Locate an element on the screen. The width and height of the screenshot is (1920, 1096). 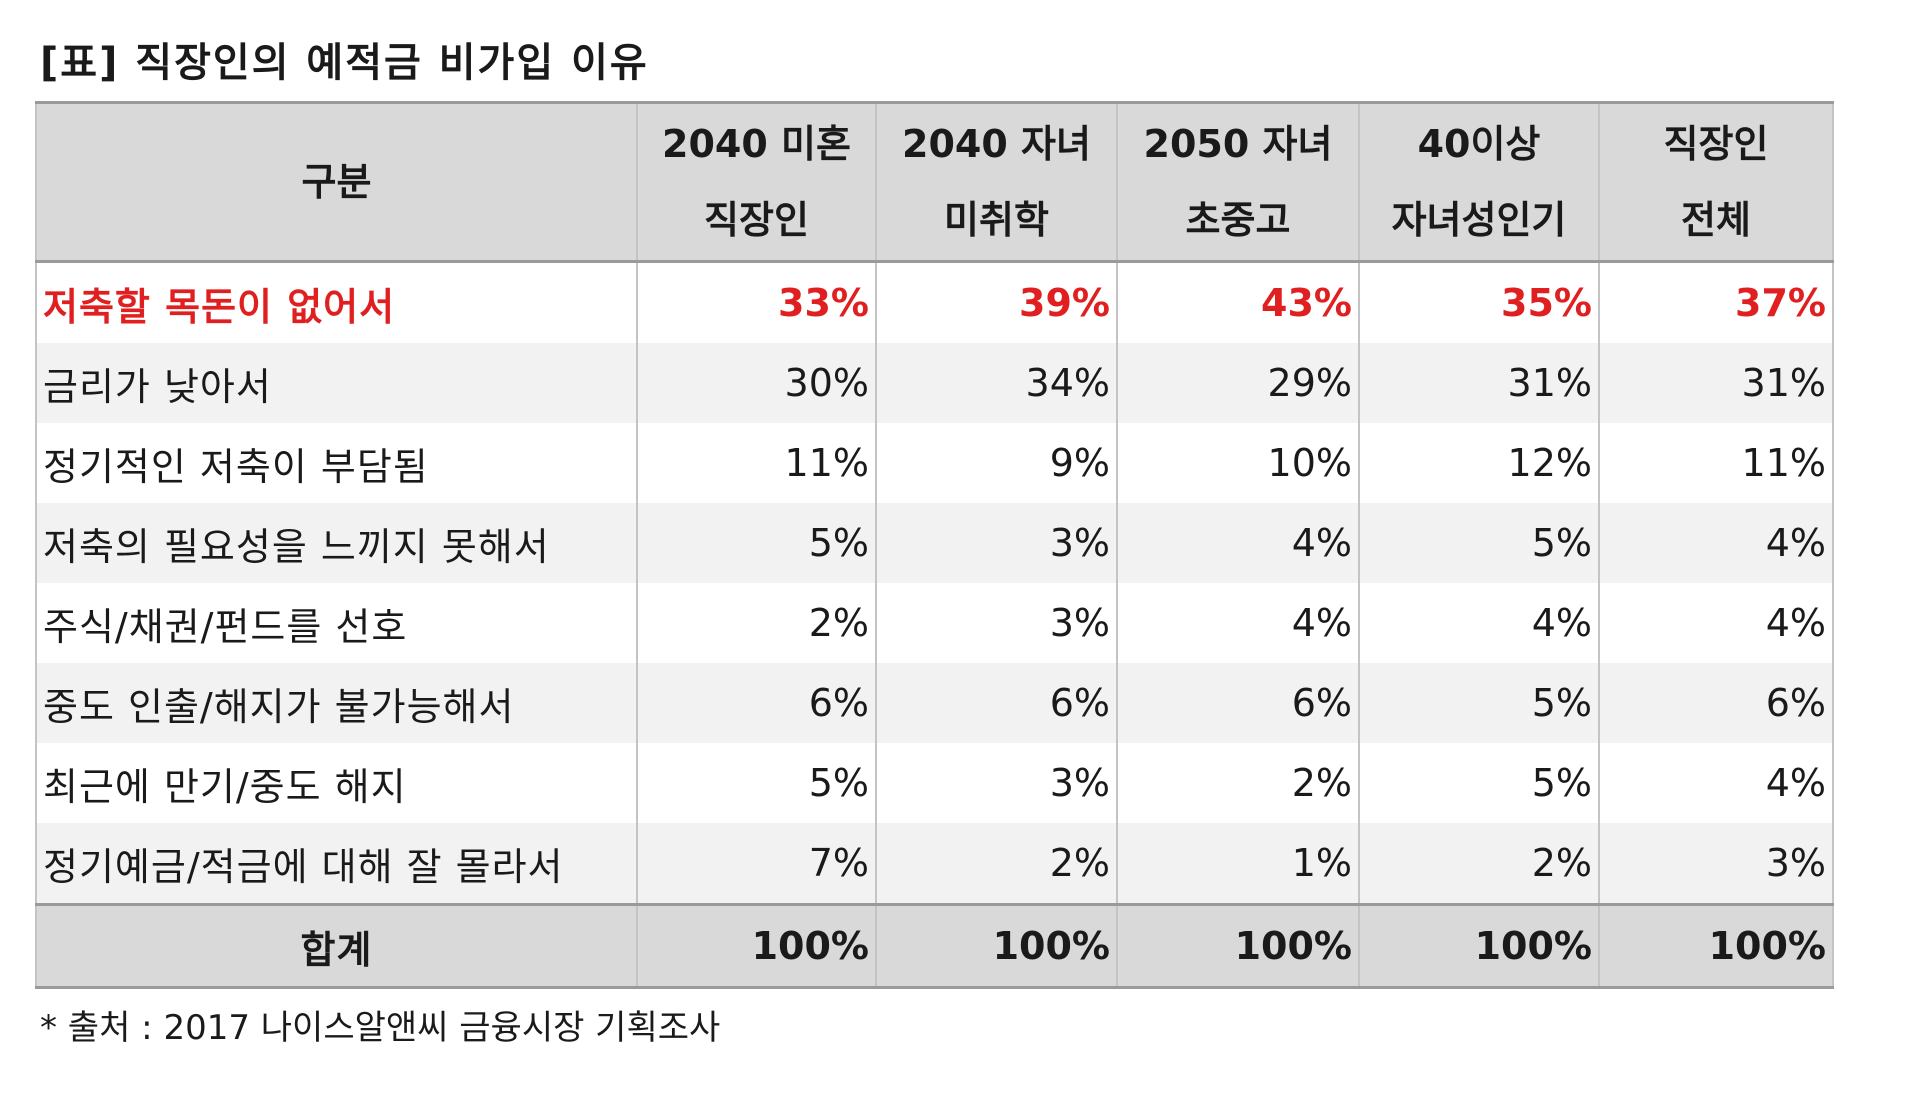
header-line: 전체 is located at coordinates (1716, 220).